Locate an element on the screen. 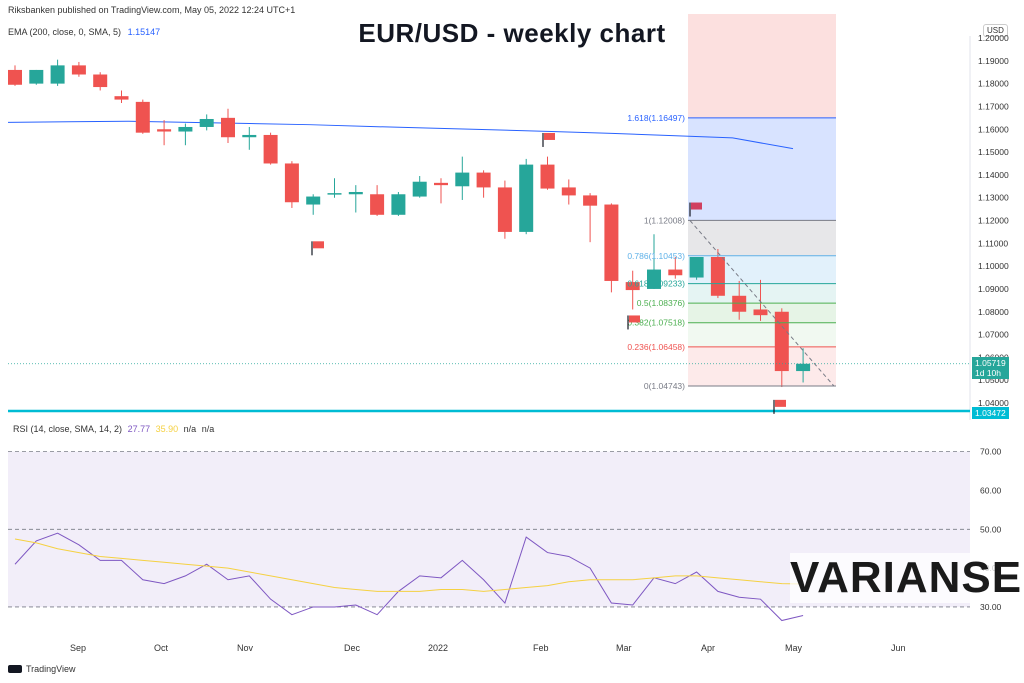 This screenshot has width=1024, height=683. price-y-tick-label: 1.04000 is located at coordinates (993, 403).